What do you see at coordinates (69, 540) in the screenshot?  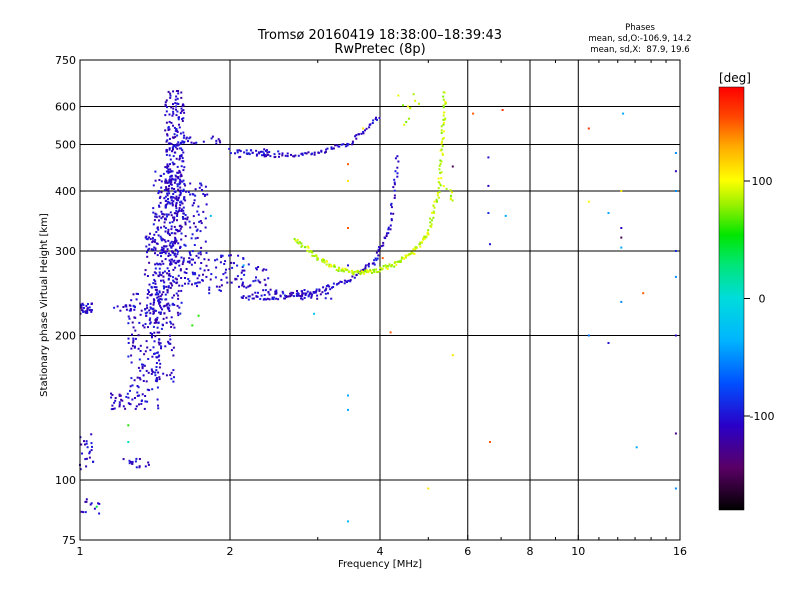 I see `y-tick-label: 75` at bounding box center [69, 540].